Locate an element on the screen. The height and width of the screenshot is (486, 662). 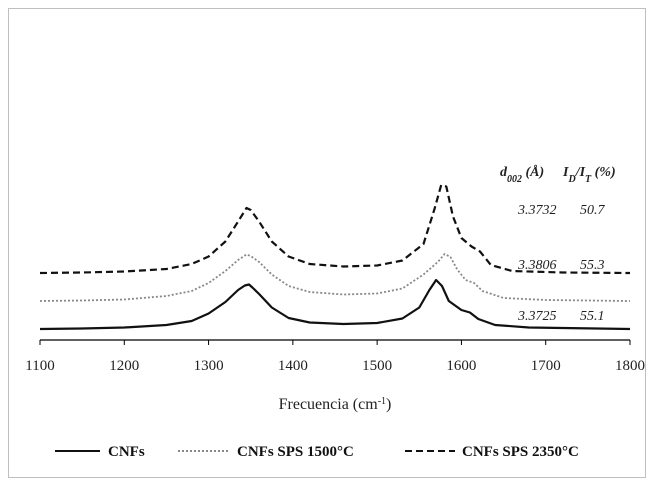
legend: CNFs CNFs SPS 1500°C CNFs SPS 2350°C is located at coordinates (317, 452).